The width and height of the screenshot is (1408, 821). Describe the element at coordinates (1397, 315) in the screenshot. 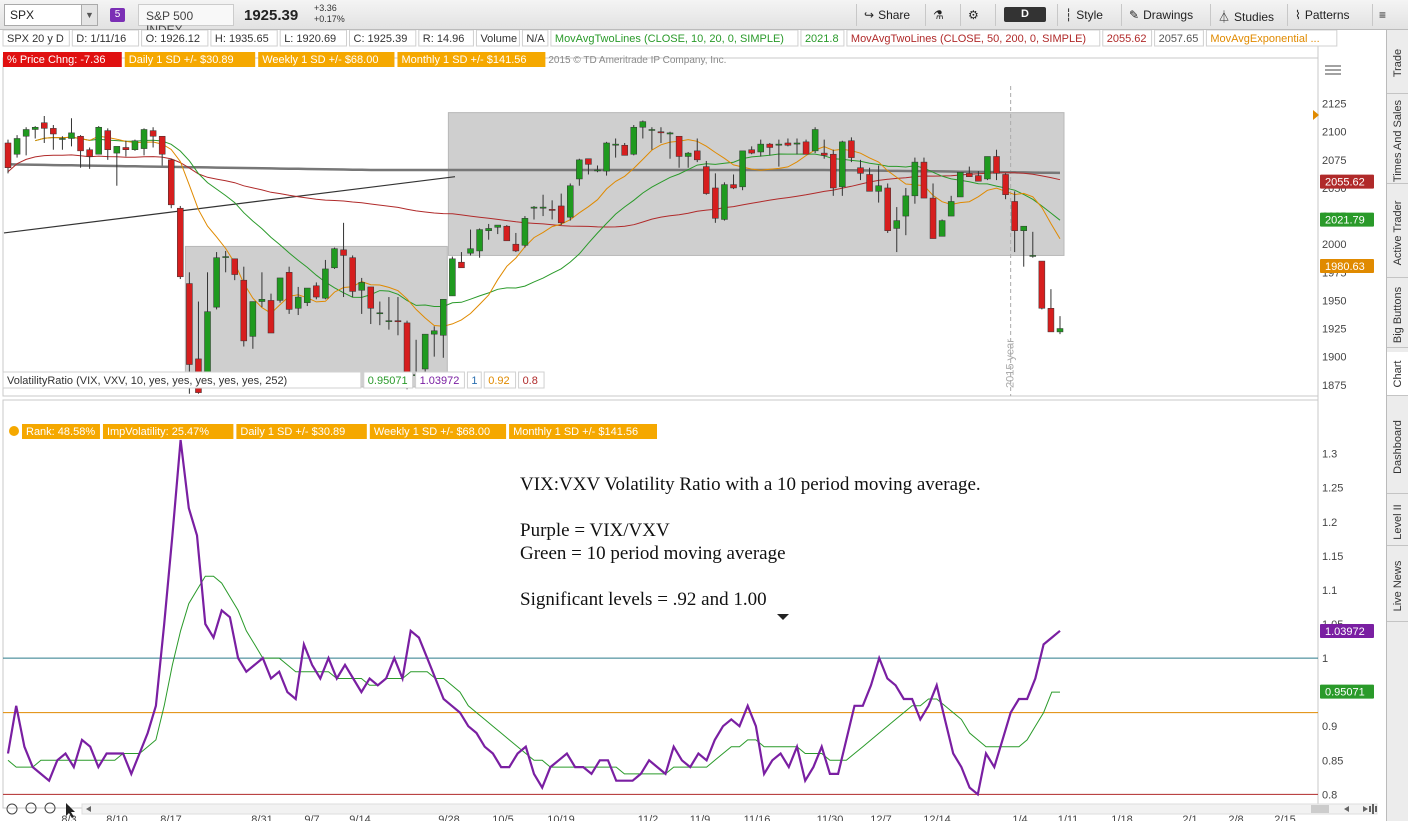

I see `sidebar-tab-big-buttons: Big Buttons` at that location.